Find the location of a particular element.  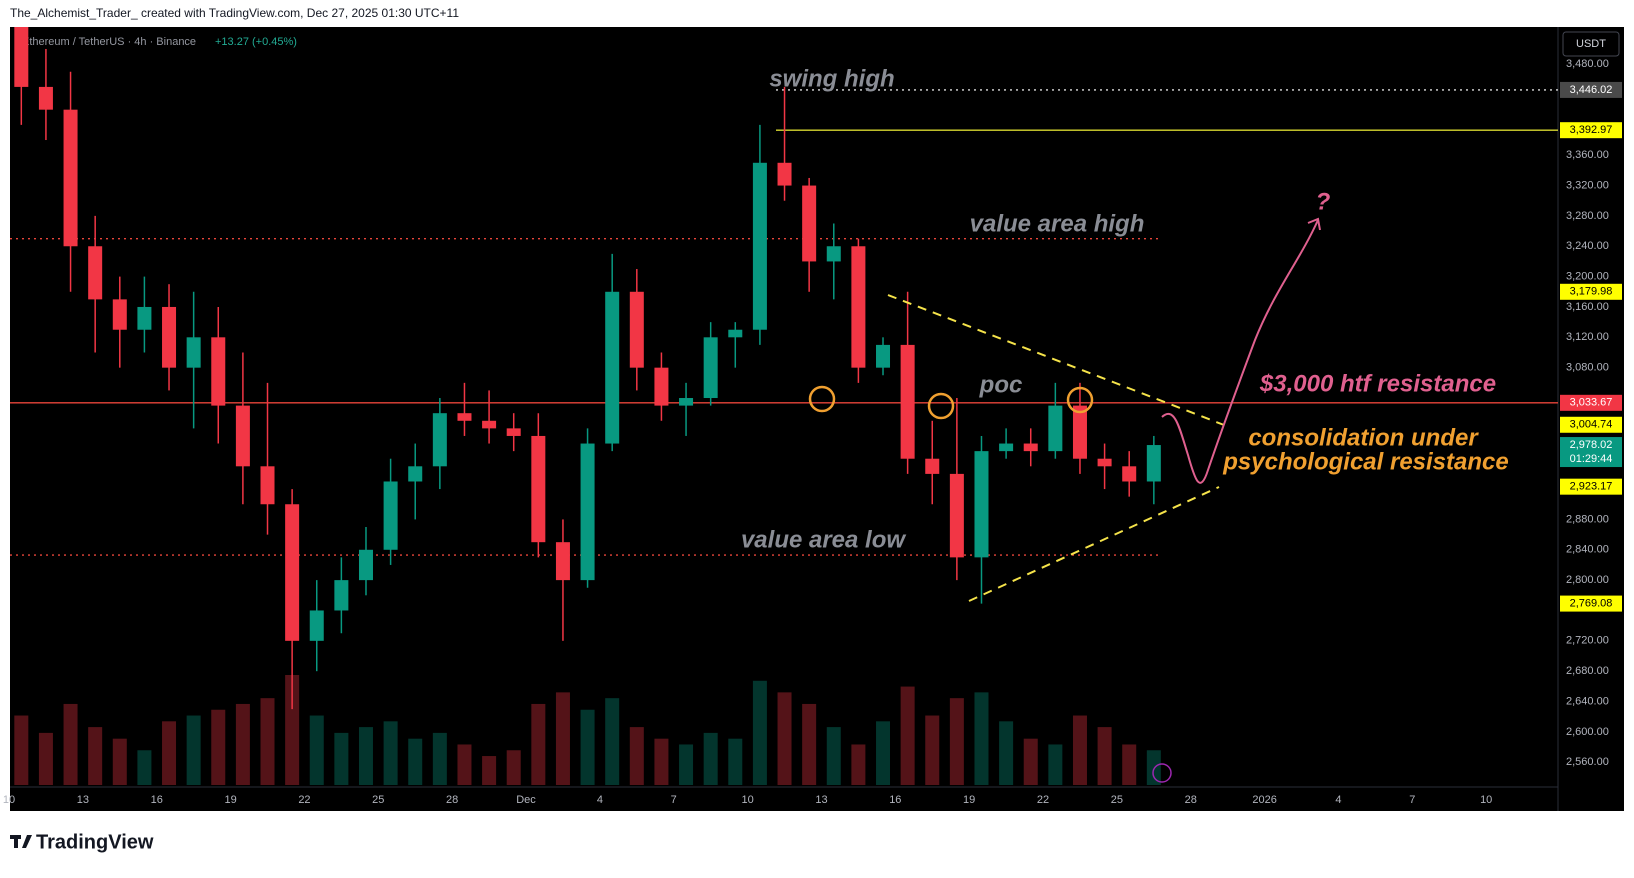

currency-box is located at coordinates (1591, 44).